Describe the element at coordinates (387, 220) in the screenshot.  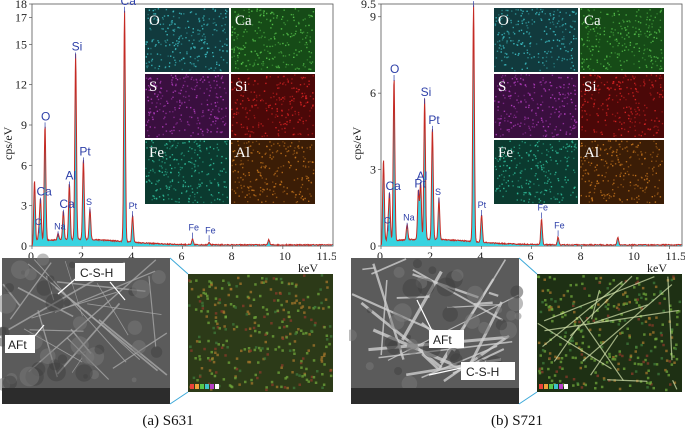
I see `peak-label: C` at that location.